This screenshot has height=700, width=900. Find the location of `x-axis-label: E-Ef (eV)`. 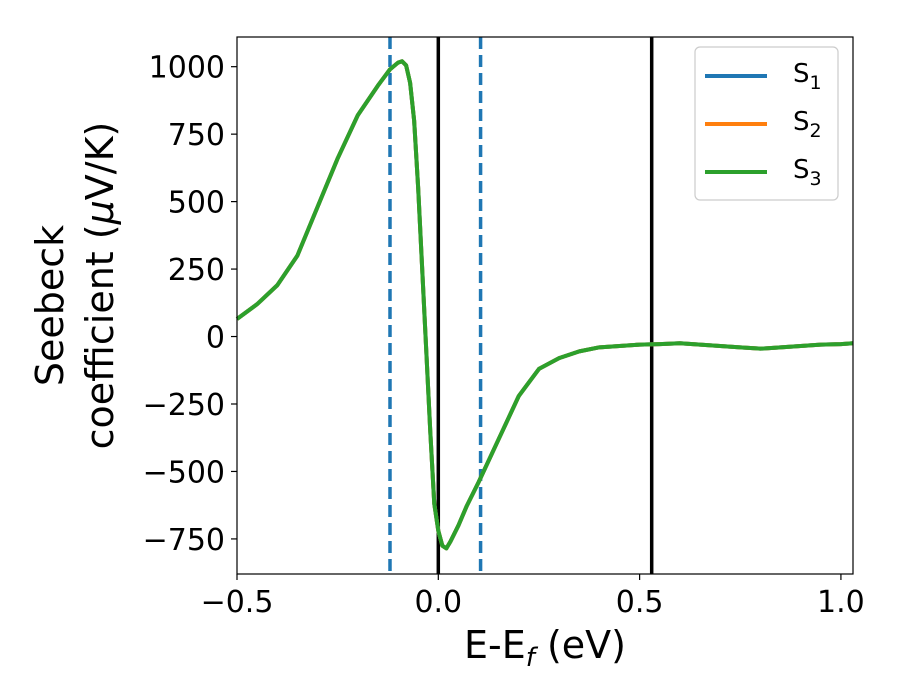

x-axis-label: E-Ef (eV) is located at coordinates (545, 648).